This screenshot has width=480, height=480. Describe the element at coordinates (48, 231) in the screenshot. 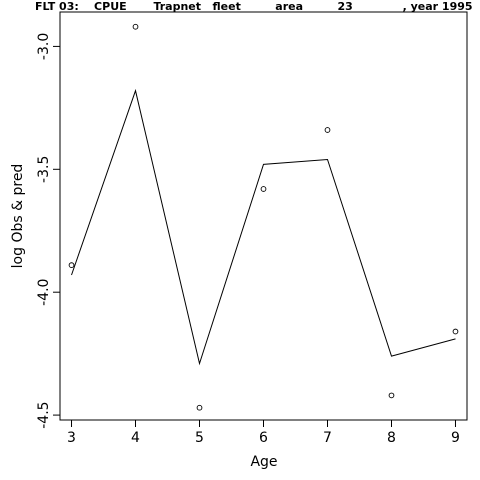

I see `y-axis: -3.0 -3.5 -4.0 -4.5` at that location.